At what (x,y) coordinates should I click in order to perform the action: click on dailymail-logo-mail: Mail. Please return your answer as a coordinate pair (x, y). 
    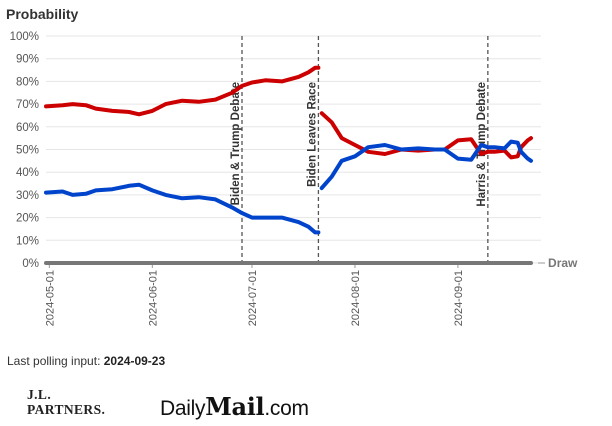
    Looking at the image, I should click on (235, 406).